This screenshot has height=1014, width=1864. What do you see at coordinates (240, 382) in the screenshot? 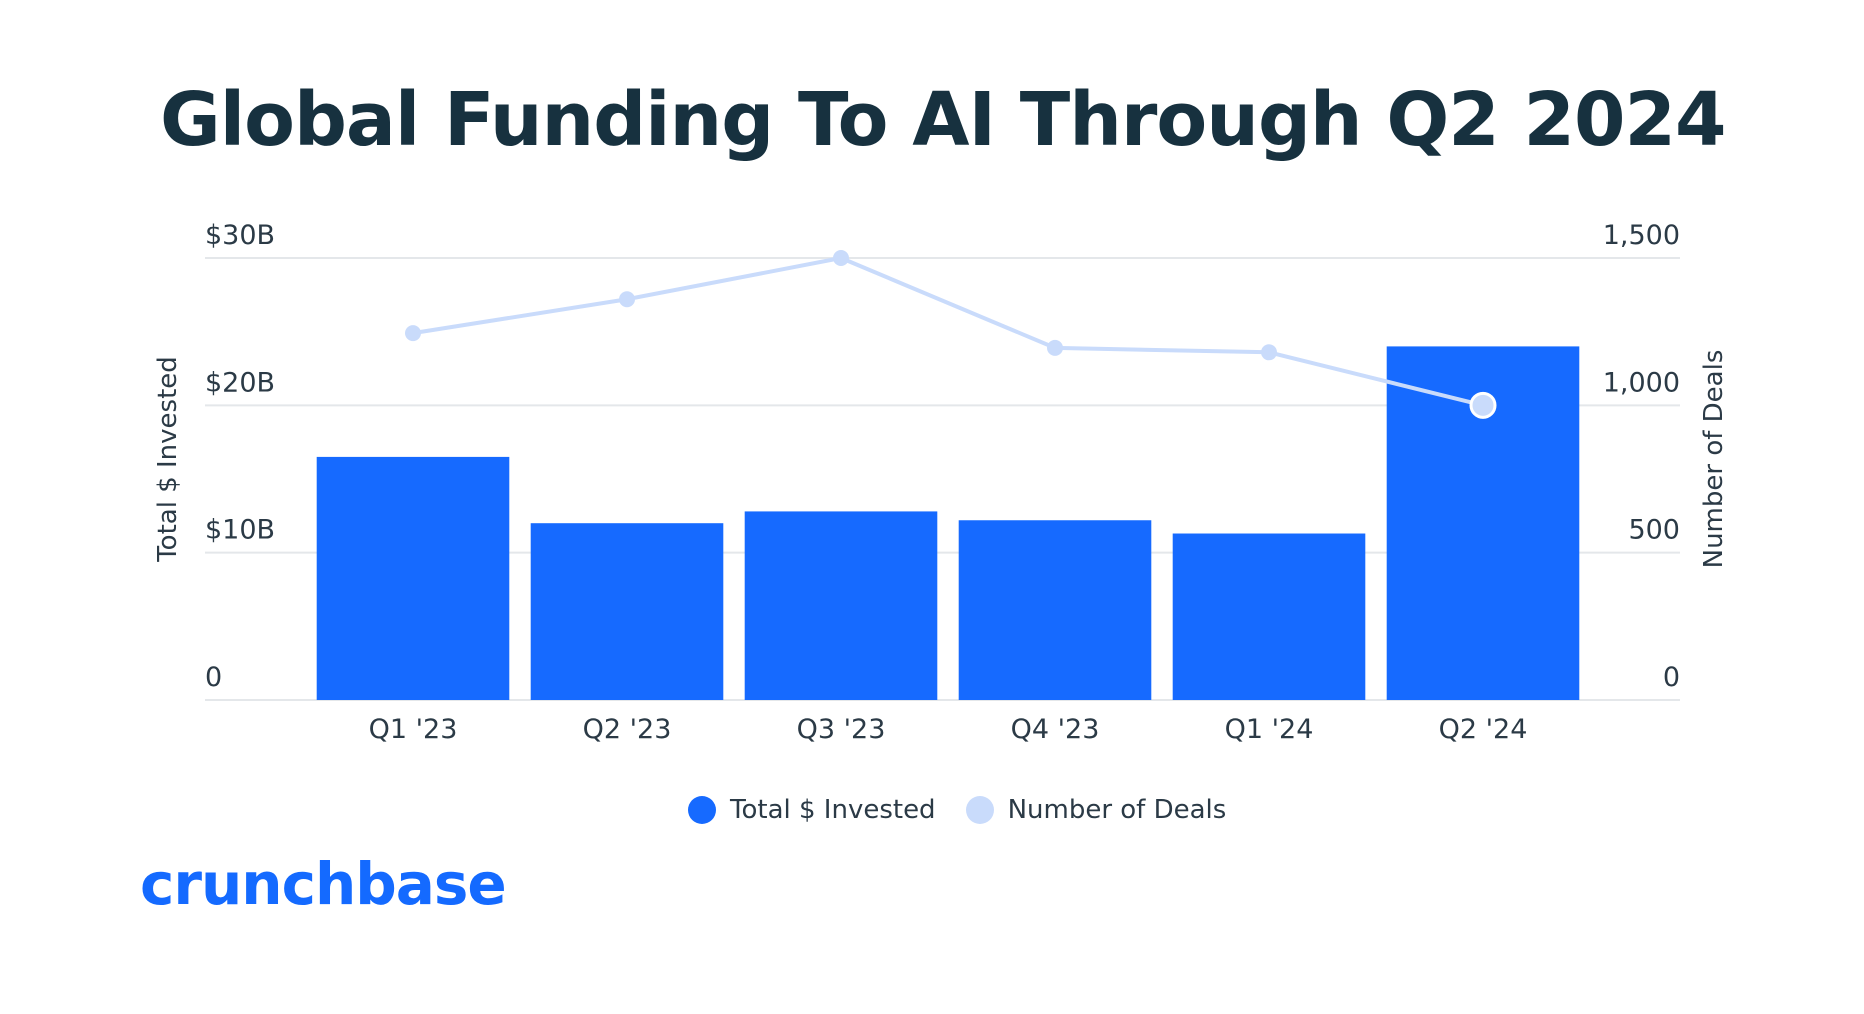
I see `y-tick-label: $20B` at bounding box center [240, 382].